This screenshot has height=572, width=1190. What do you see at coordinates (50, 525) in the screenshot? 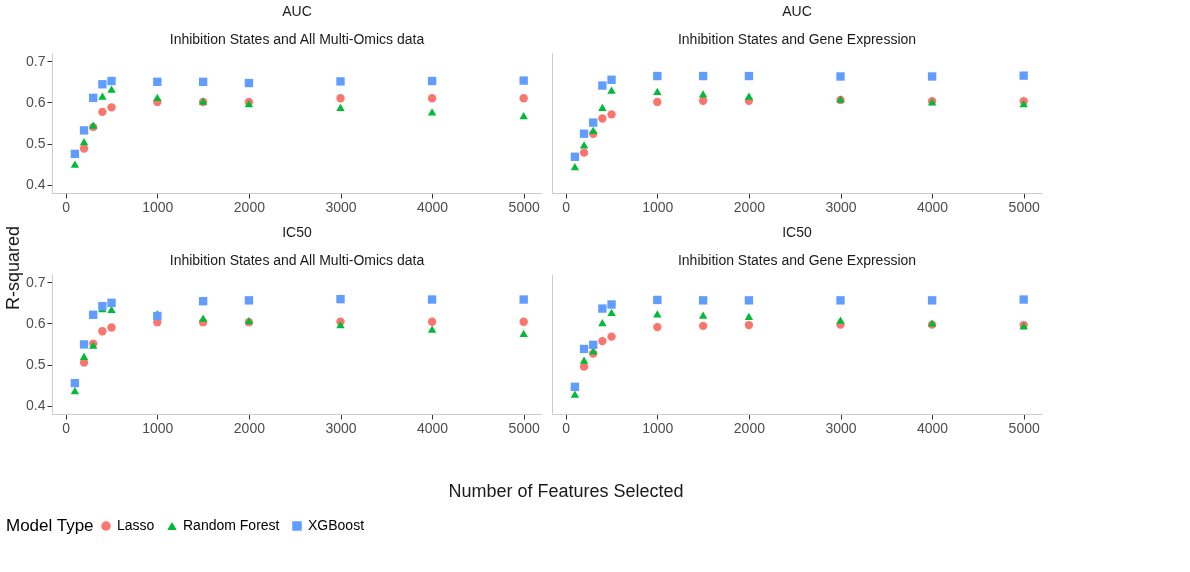
I see `legend-title: Model Type` at bounding box center [50, 525].